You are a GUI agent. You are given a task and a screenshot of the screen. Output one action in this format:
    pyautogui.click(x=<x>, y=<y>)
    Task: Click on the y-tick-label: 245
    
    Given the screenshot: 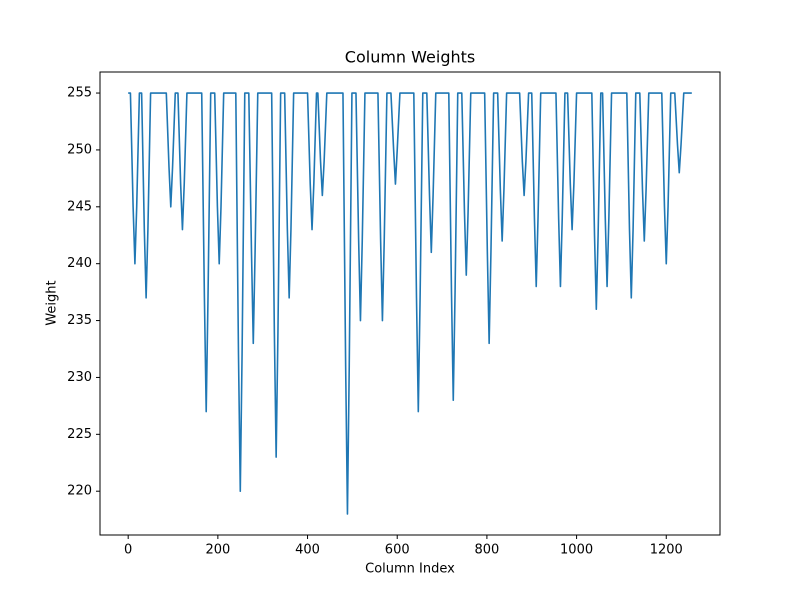 What is the action you would take?
    pyautogui.click(x=79, y=206)
    